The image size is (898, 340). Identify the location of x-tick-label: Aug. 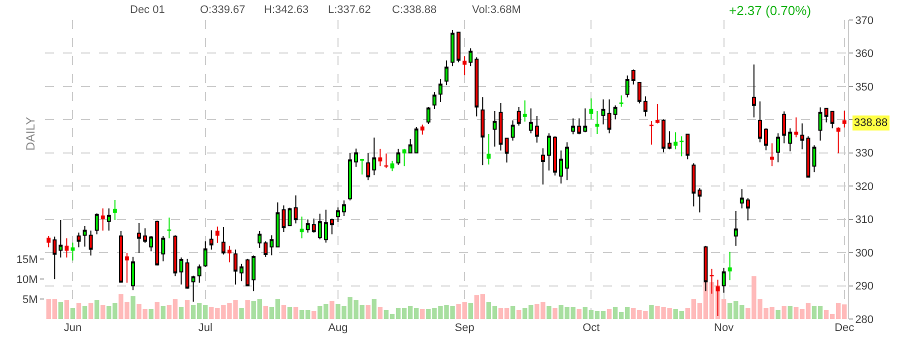
(338, 328).